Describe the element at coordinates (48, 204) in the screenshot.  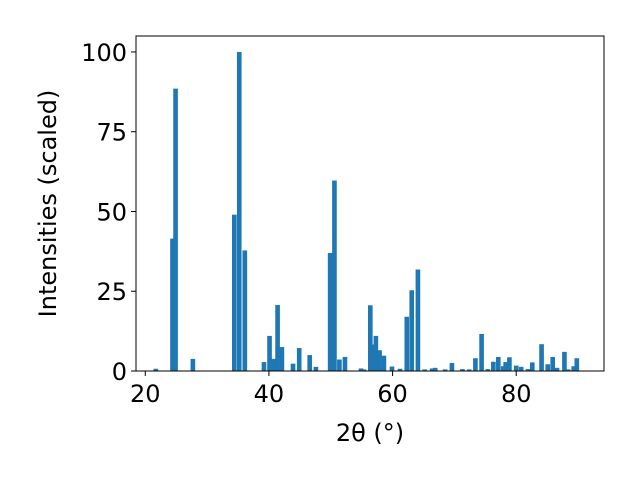
I see `y-axis-label: Intensities (scaled)` at that location.